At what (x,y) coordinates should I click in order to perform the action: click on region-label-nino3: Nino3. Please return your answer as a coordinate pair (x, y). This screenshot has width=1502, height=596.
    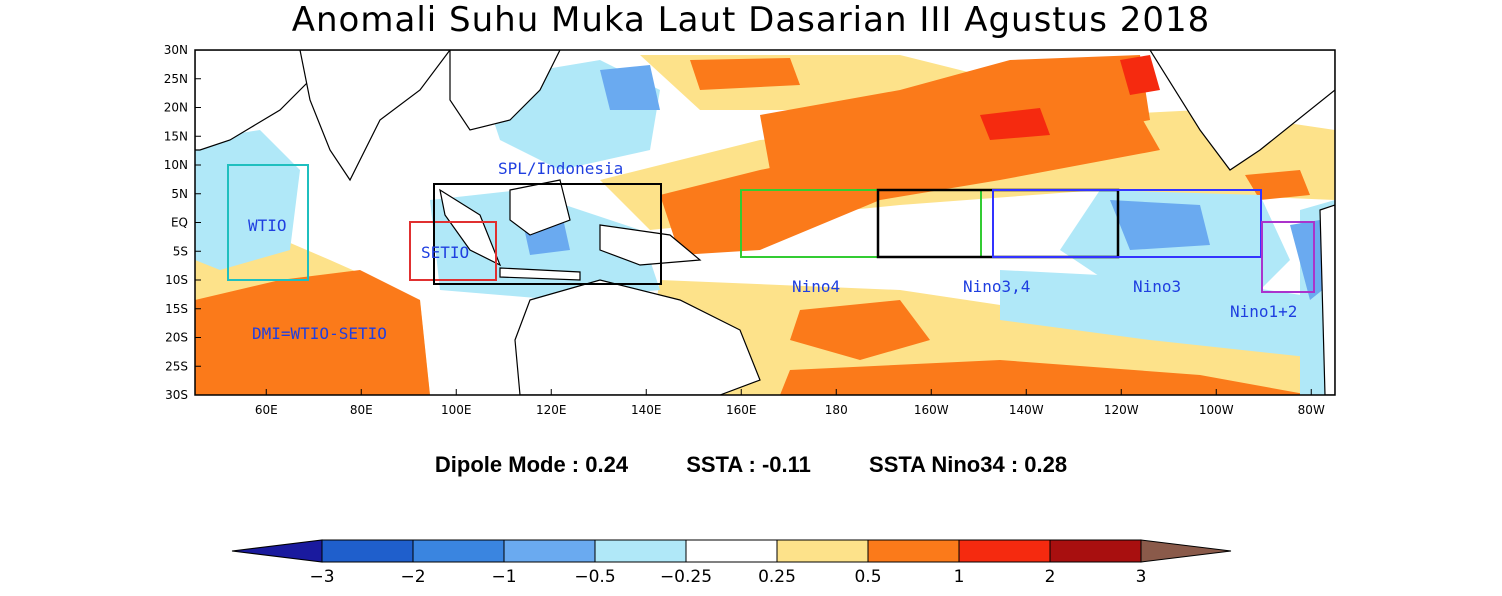
    Looking at the image, I should click on (1157, 286).